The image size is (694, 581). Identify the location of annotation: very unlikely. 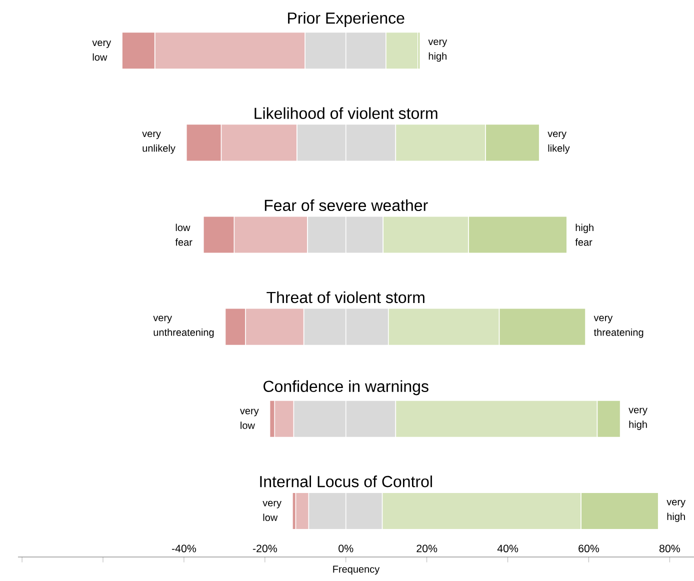
(159, 143).